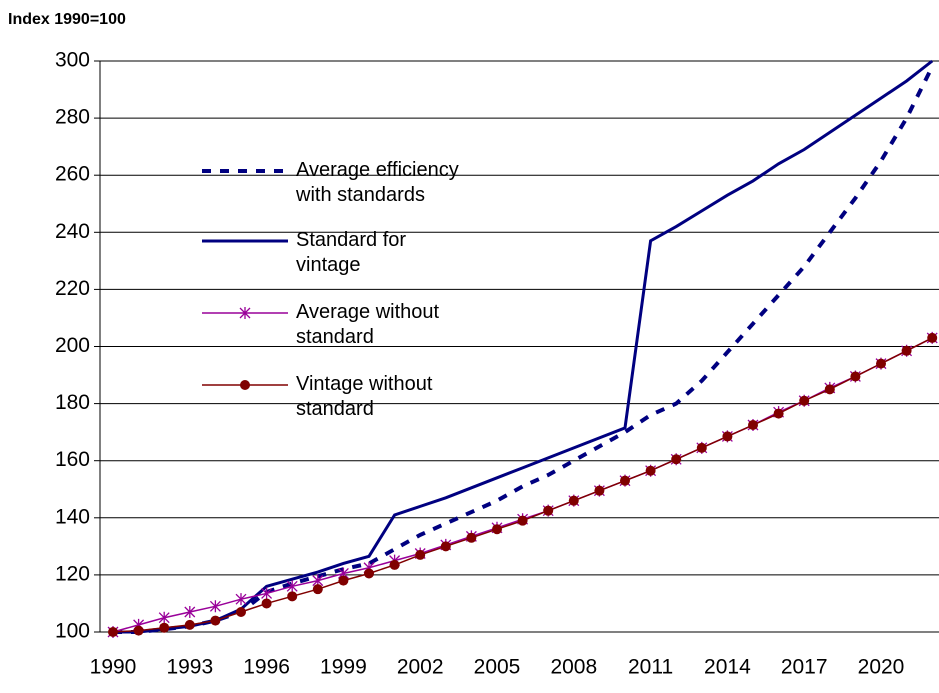 This screenshot has height=693, width=939. Describe the element at coordinates (72, 117) in the screenshot. I see `y-tick-label: 280` at that location.